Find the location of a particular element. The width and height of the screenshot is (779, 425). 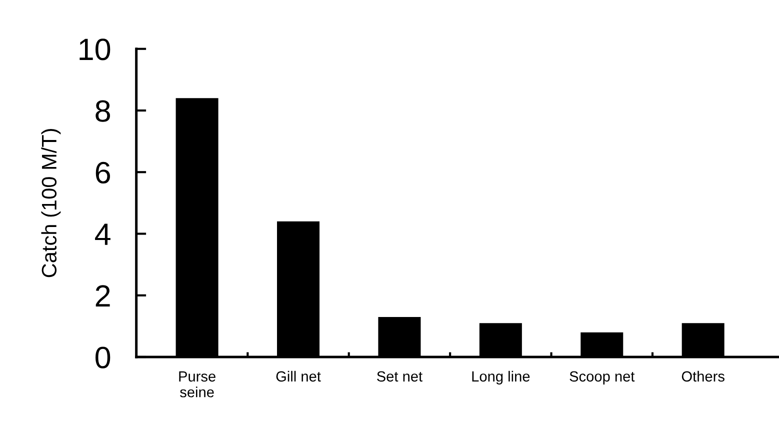

x-tick-label: Gill net is located at coordinates (298, 376).